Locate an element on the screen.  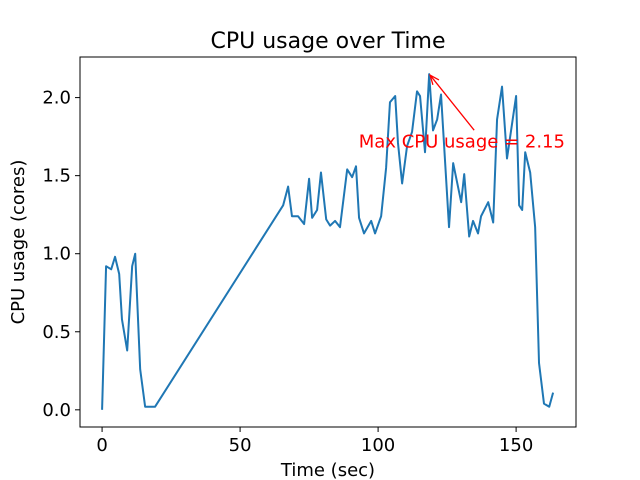
annotation-arrow is located at coordinates (452, 102).